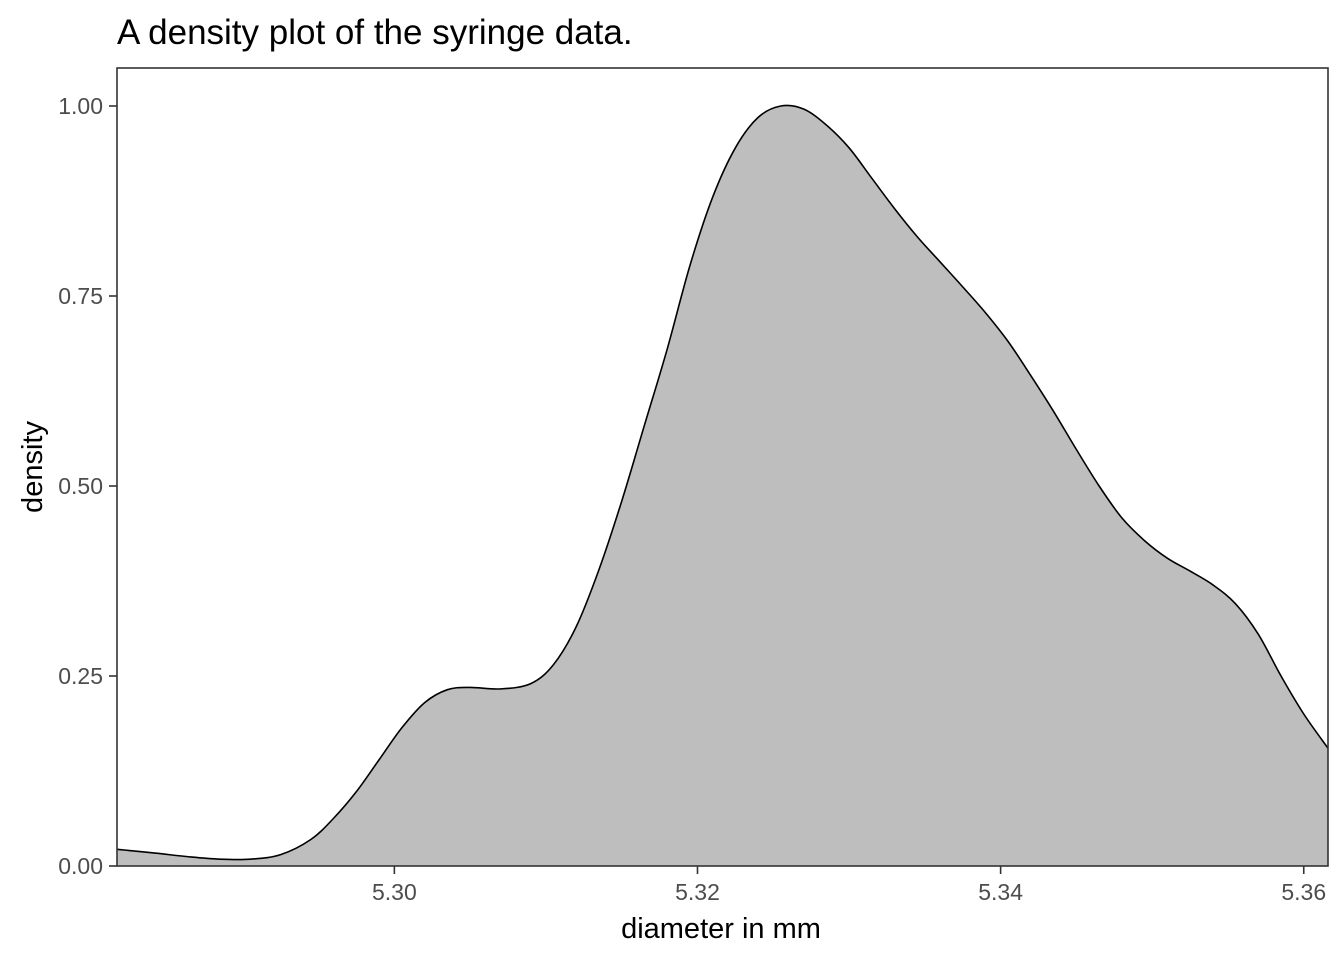  Describe the element at coordinates (80, 106) in the screenshot. I see `y-tick-label: 1.00` at that location.